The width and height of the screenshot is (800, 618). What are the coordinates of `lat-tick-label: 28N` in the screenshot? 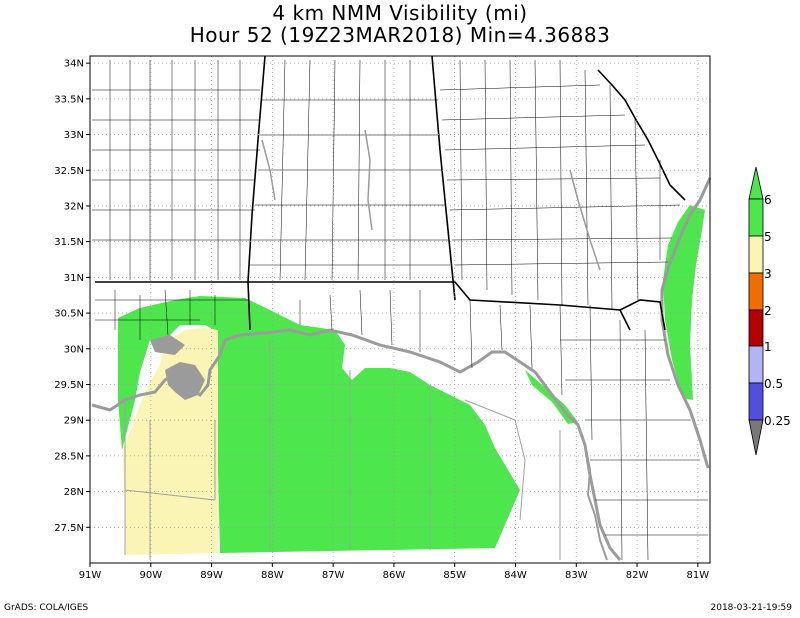 It's located at (74, 492).